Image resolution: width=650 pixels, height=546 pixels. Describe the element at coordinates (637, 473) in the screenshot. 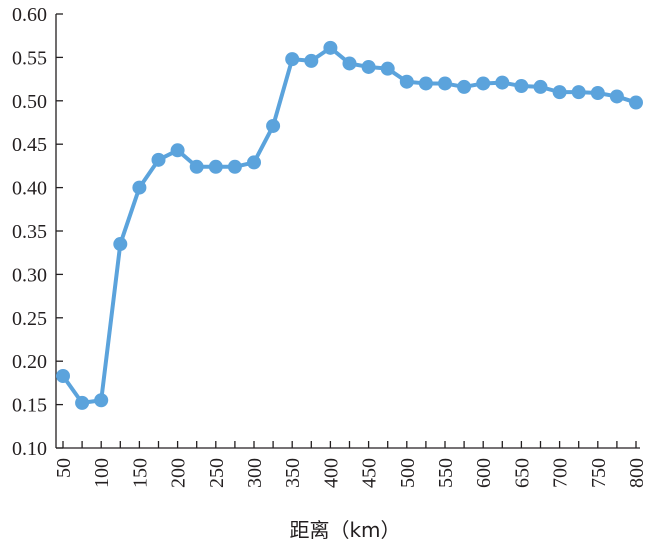

I see `x-tick-label: 800` at that location.